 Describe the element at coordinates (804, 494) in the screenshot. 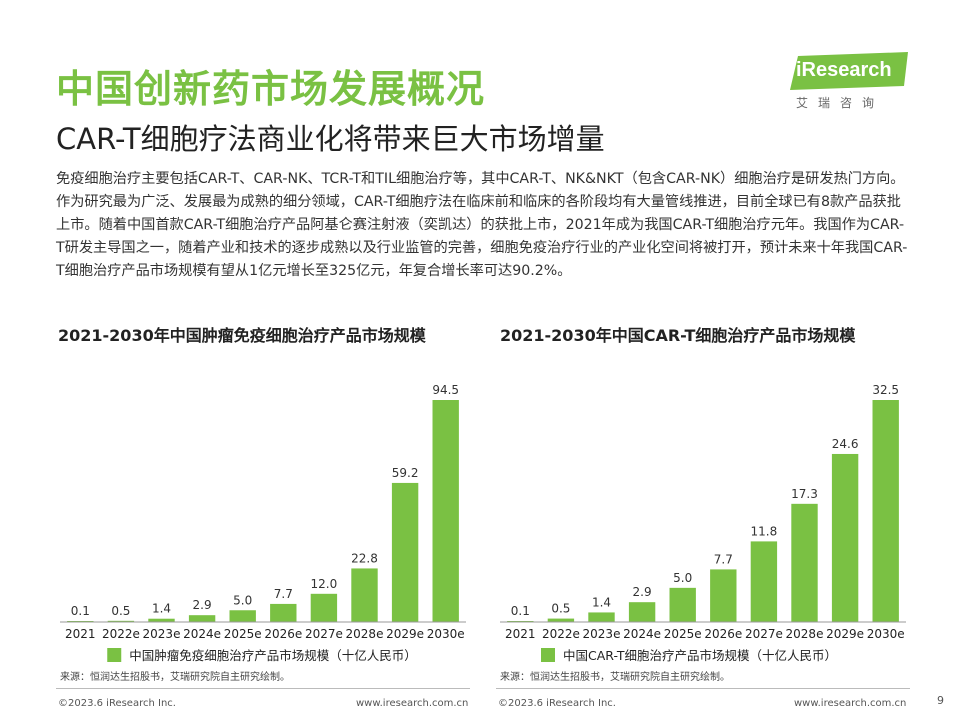

I see `bar-value-label: 17.3` at that location.